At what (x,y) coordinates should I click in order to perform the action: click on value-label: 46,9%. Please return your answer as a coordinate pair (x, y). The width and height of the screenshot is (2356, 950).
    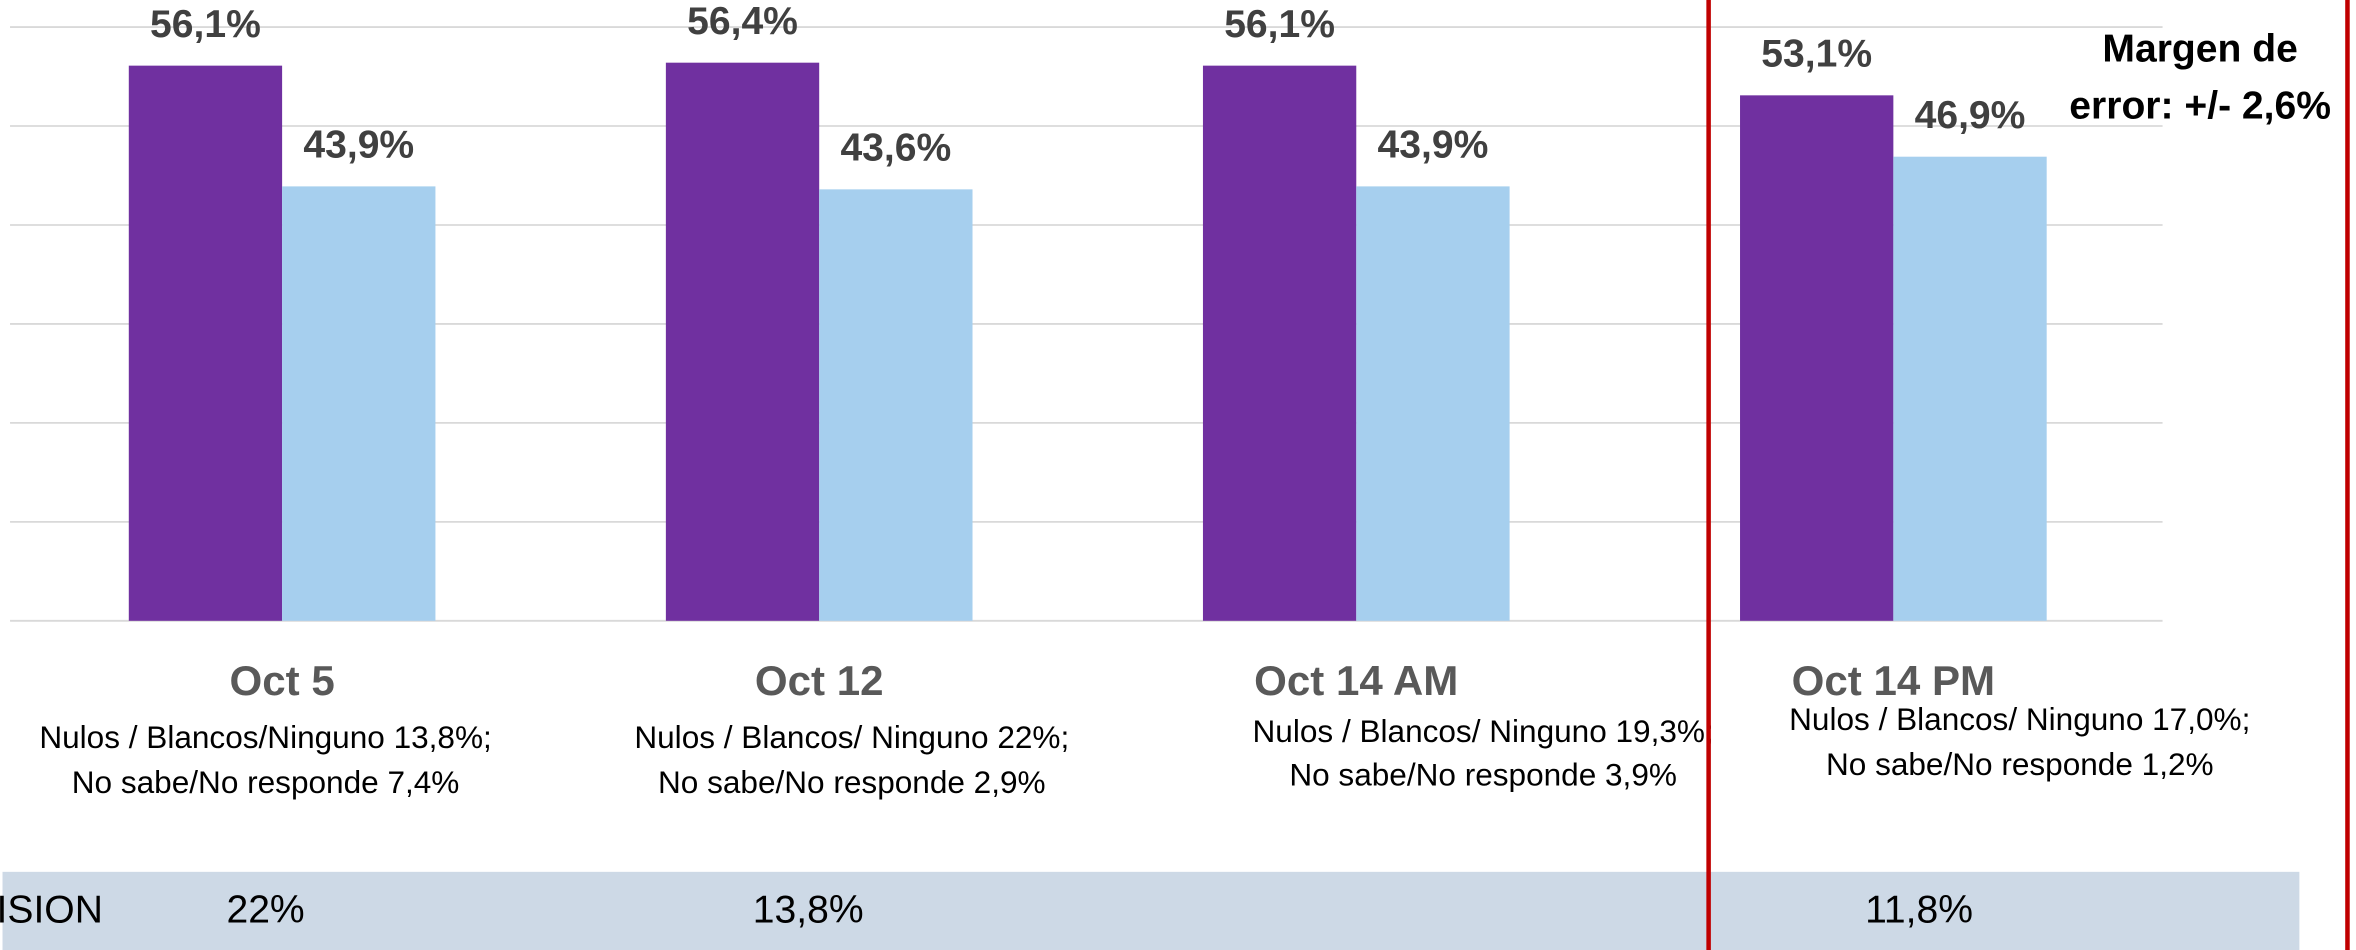
    Looking at the image, I should click on (1970, 115).